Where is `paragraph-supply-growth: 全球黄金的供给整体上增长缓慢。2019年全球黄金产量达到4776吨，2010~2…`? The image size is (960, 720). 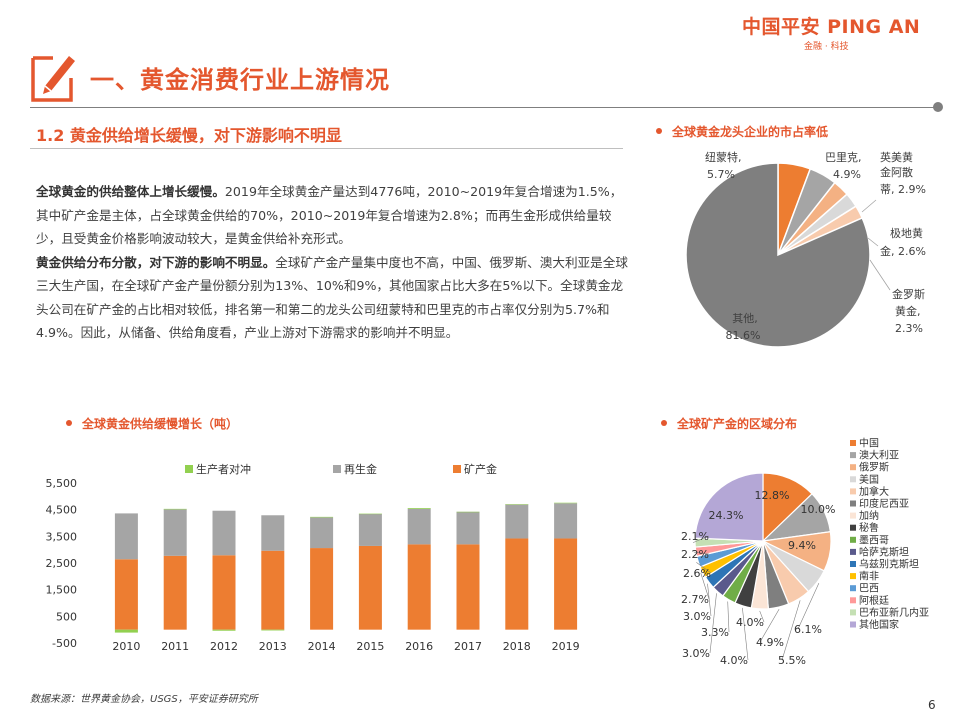
paragraph-supply-growth: 全球黄金的供给整体上增长缓慢。2019年全球黄金产量达到4776吨，2010~2… is located at coordinates (333, 215).